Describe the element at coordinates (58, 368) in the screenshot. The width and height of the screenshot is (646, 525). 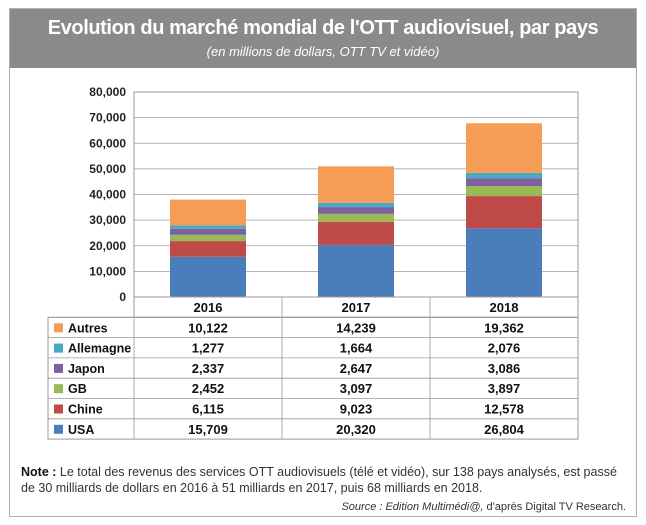
I see `legend-swatch-japon` at that location.